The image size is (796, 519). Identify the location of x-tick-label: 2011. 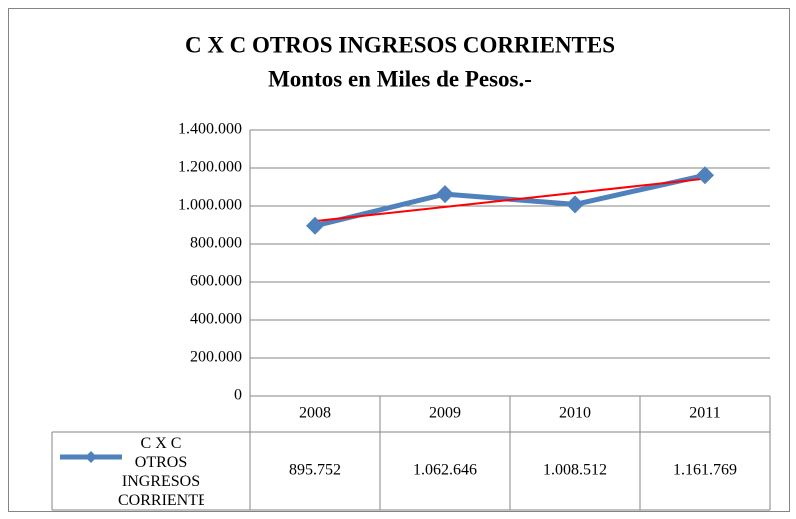
(704, 413).